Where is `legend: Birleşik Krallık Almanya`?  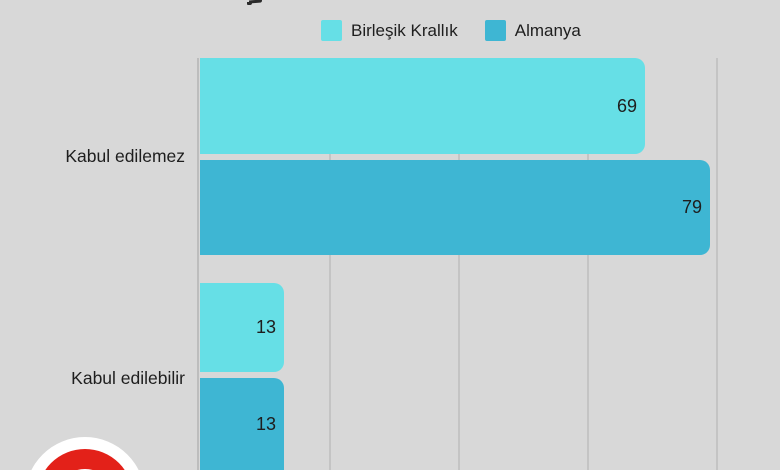
legend: Birleşik Krallık Almanya is located at coordinates (451, 30).